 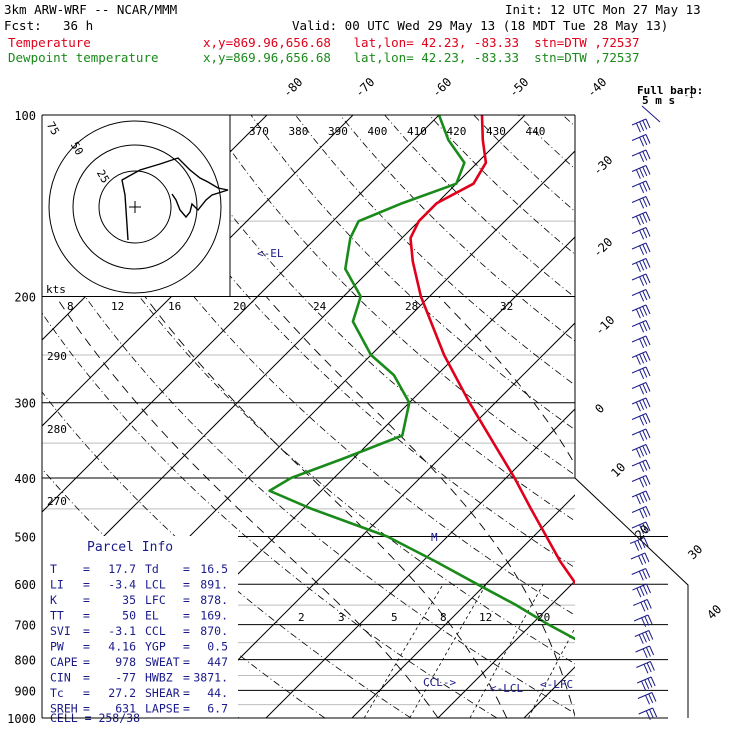 What do you see at coordinates (506, 649) in the screenshot?
I see `isotherm-line` at bounding box center [506, 649].